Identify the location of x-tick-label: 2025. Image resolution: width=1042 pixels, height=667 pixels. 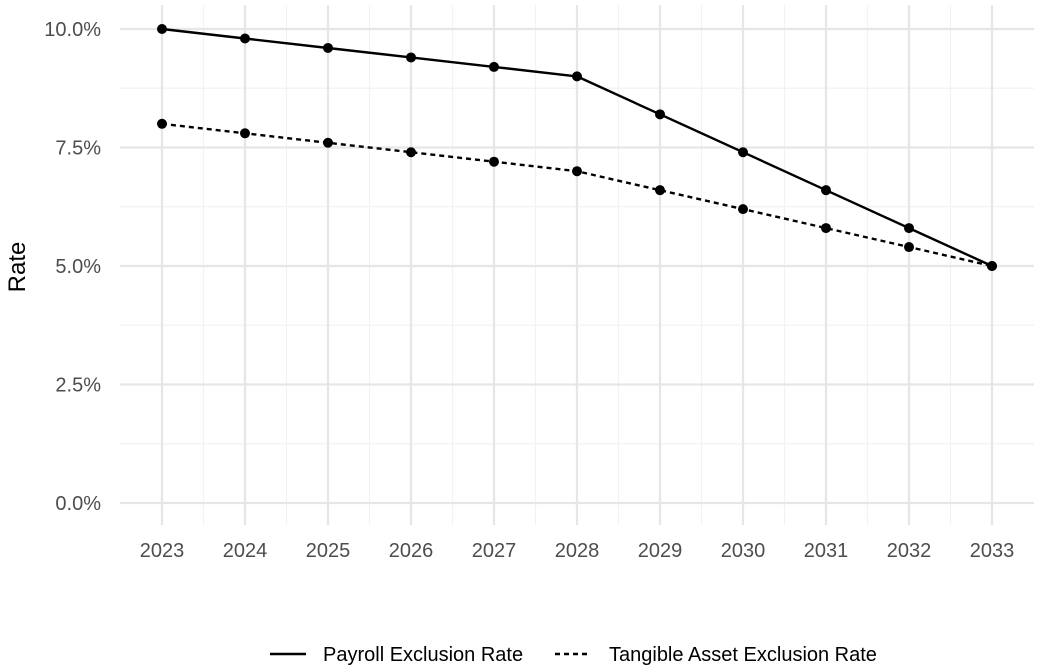
(328, 551).